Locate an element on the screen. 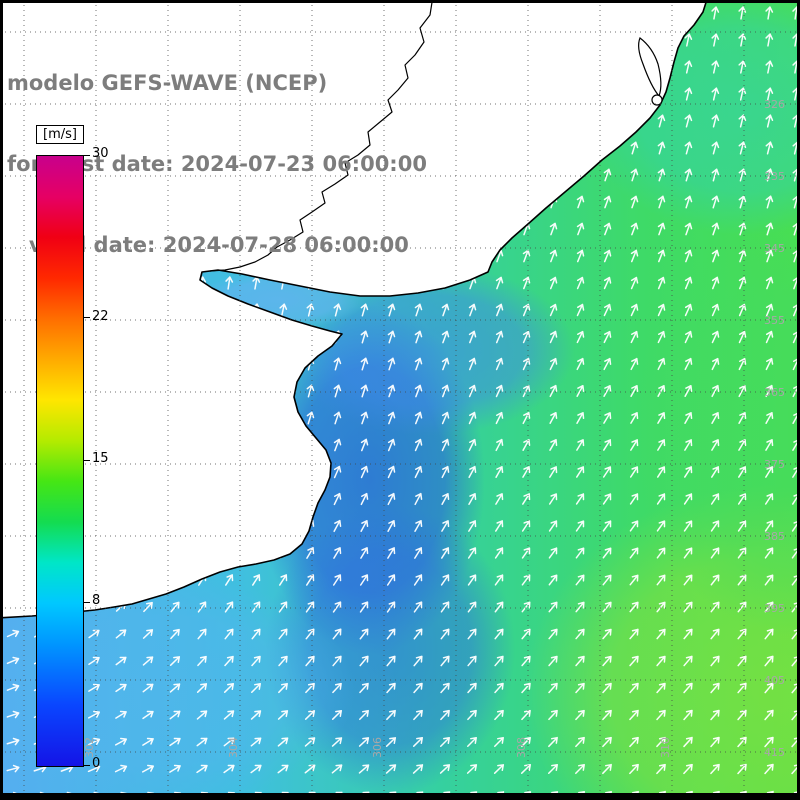 This screenshot has width=800, height=800. lakes is located at coordinates (650, 71).